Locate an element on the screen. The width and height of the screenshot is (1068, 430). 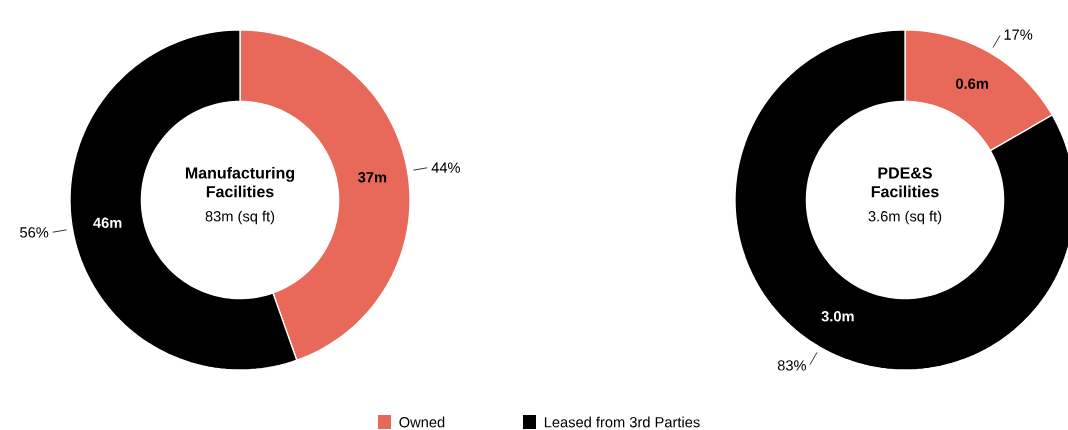
text: PDE&S Facilities is located at coordinates (905, 182).